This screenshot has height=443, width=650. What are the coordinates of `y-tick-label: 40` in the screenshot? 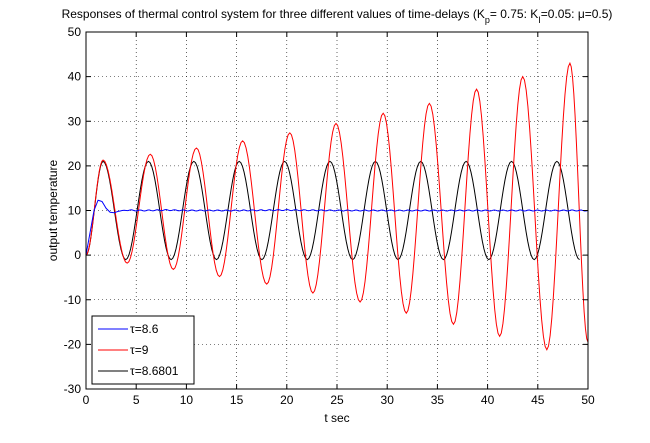 It's located at (75, 77).